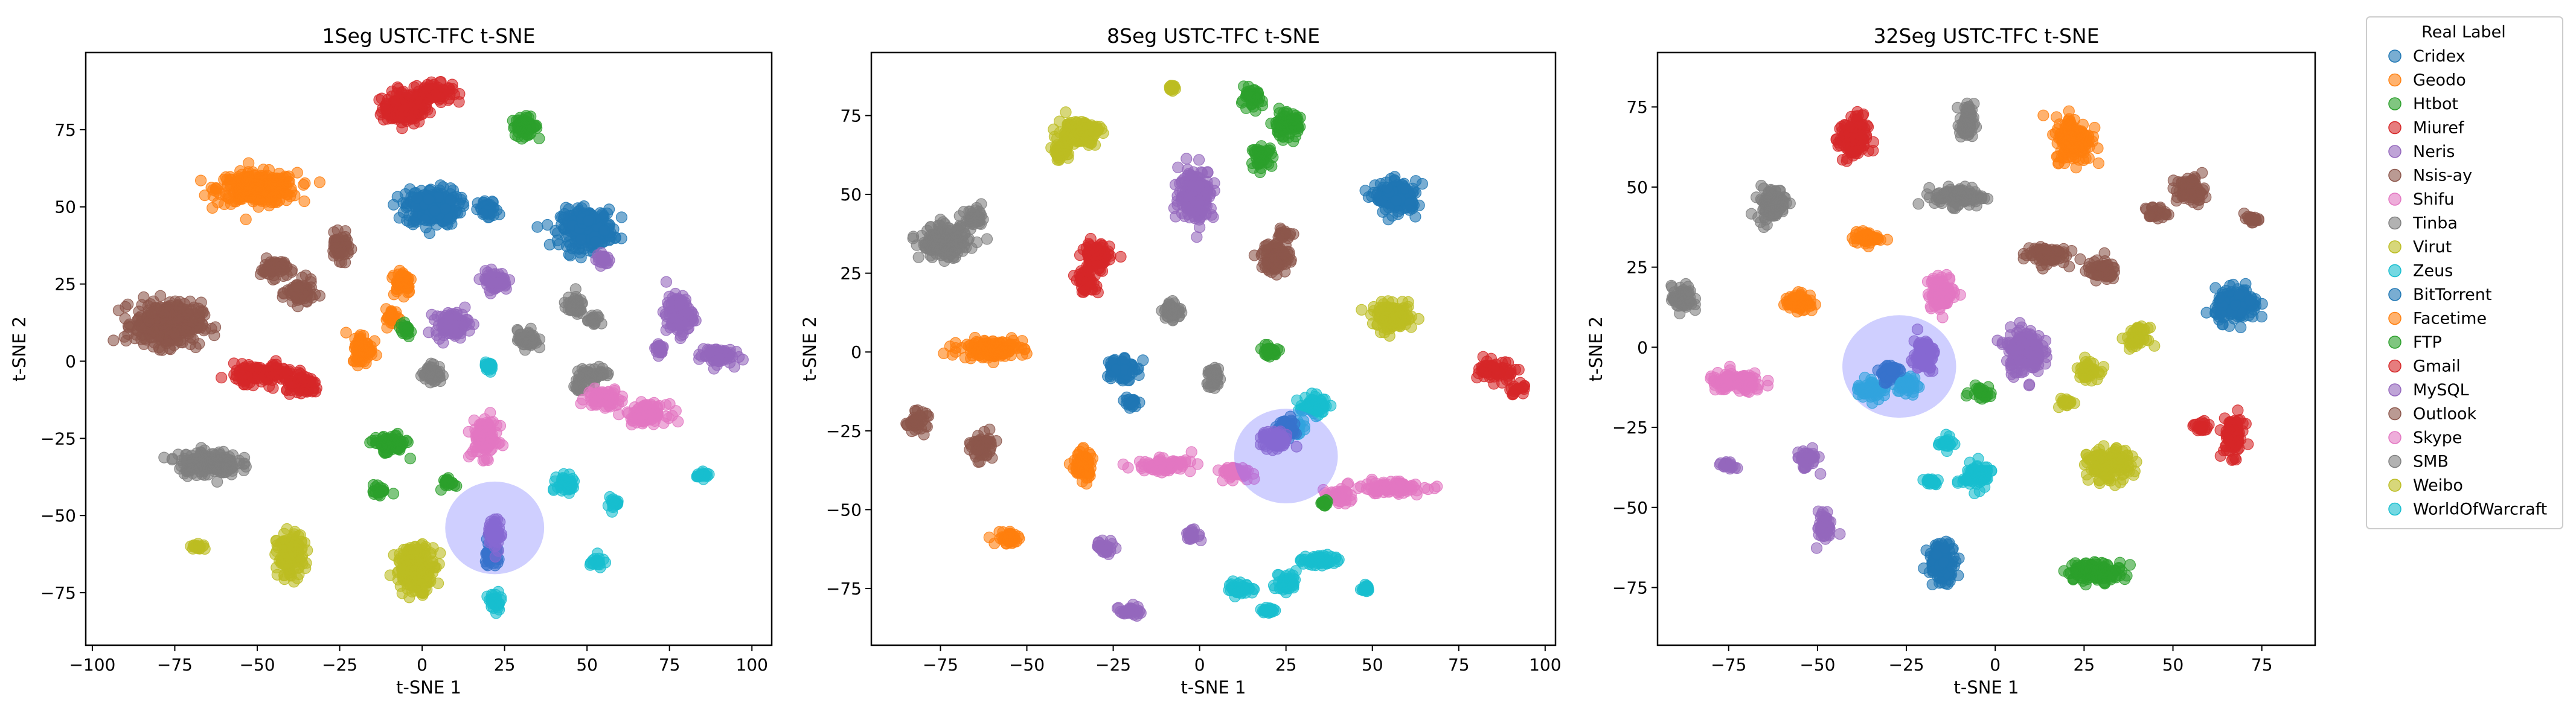 This screenshot has width=2576, height=714. I want to click on cluster-cridex, so click(429, 209).